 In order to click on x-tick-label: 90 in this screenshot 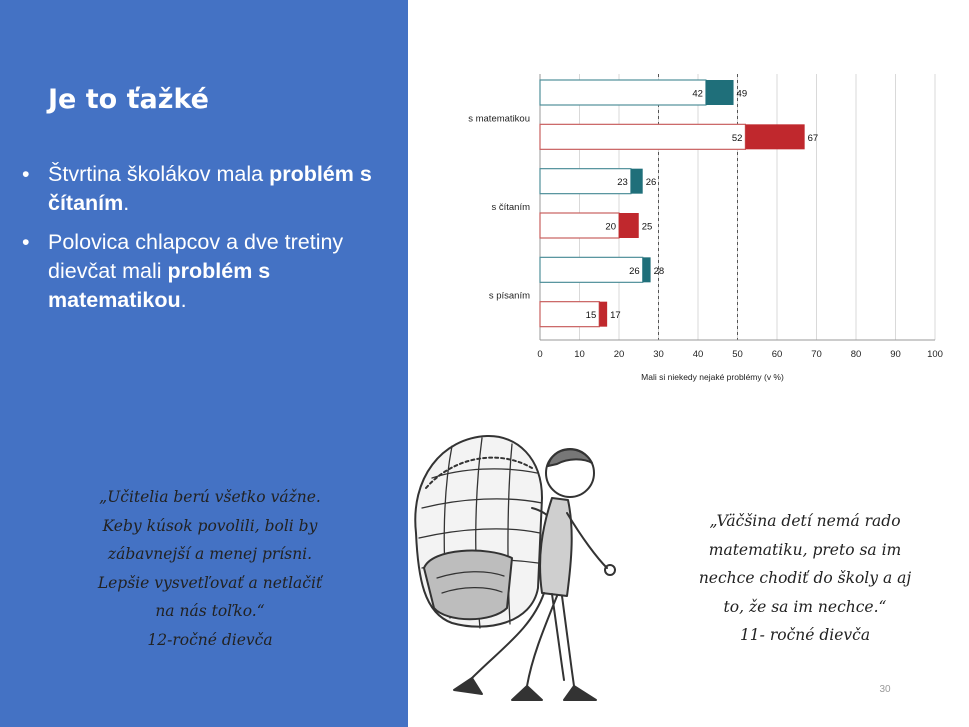, I will do `click(895, 354)`.